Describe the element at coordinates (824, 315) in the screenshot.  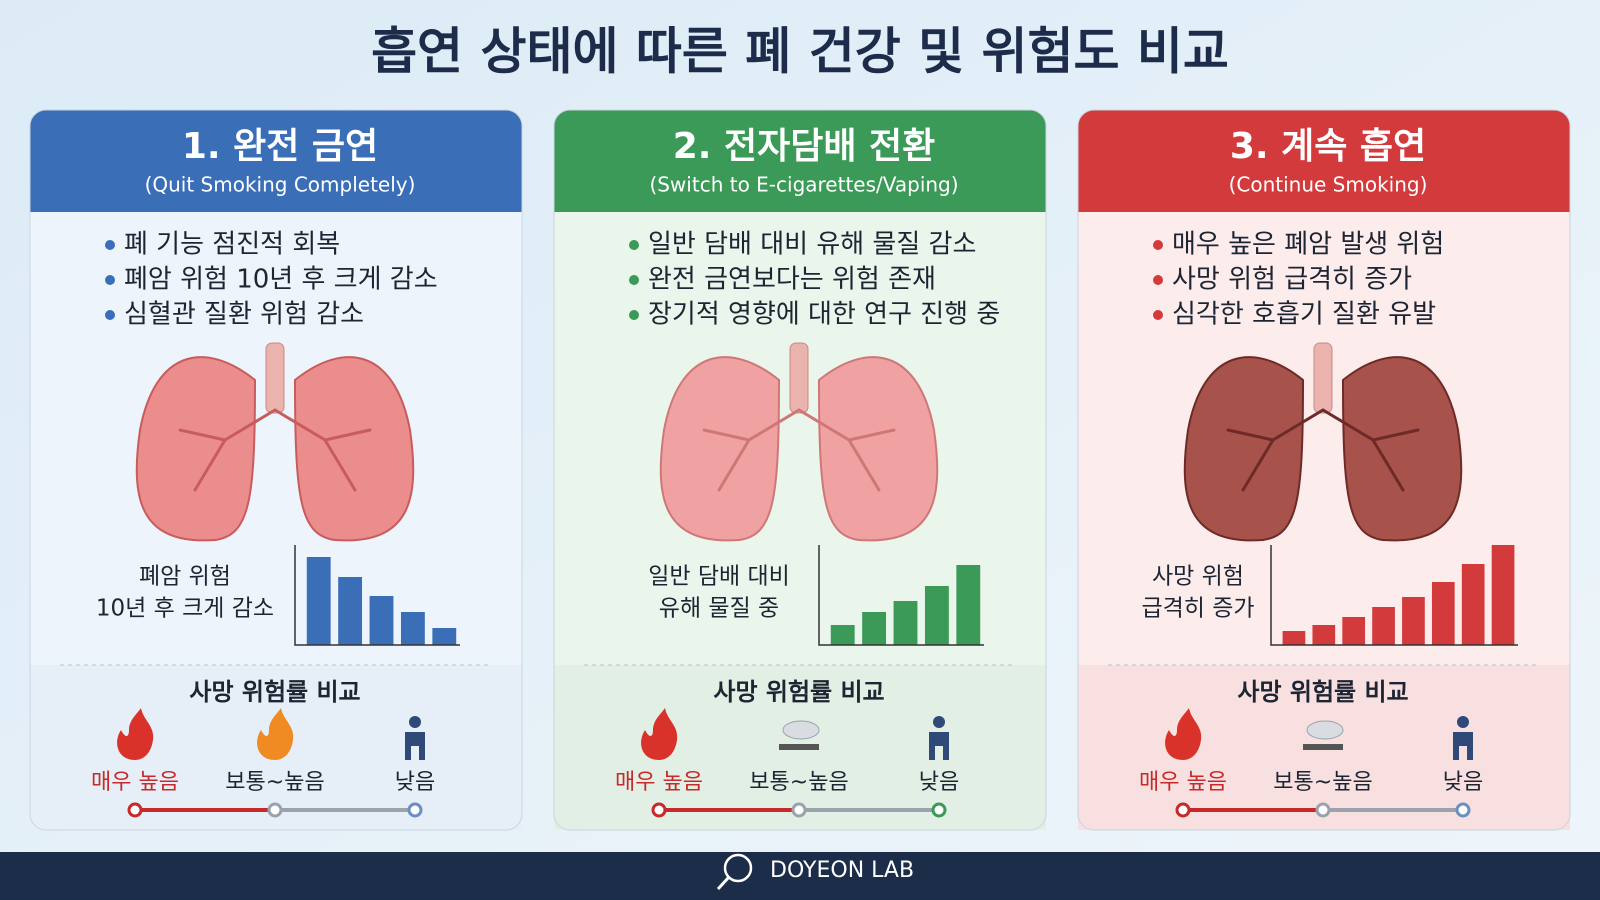
I see `bullet-text: 장기적 영향에 대한 연구 진행 중` at that location.